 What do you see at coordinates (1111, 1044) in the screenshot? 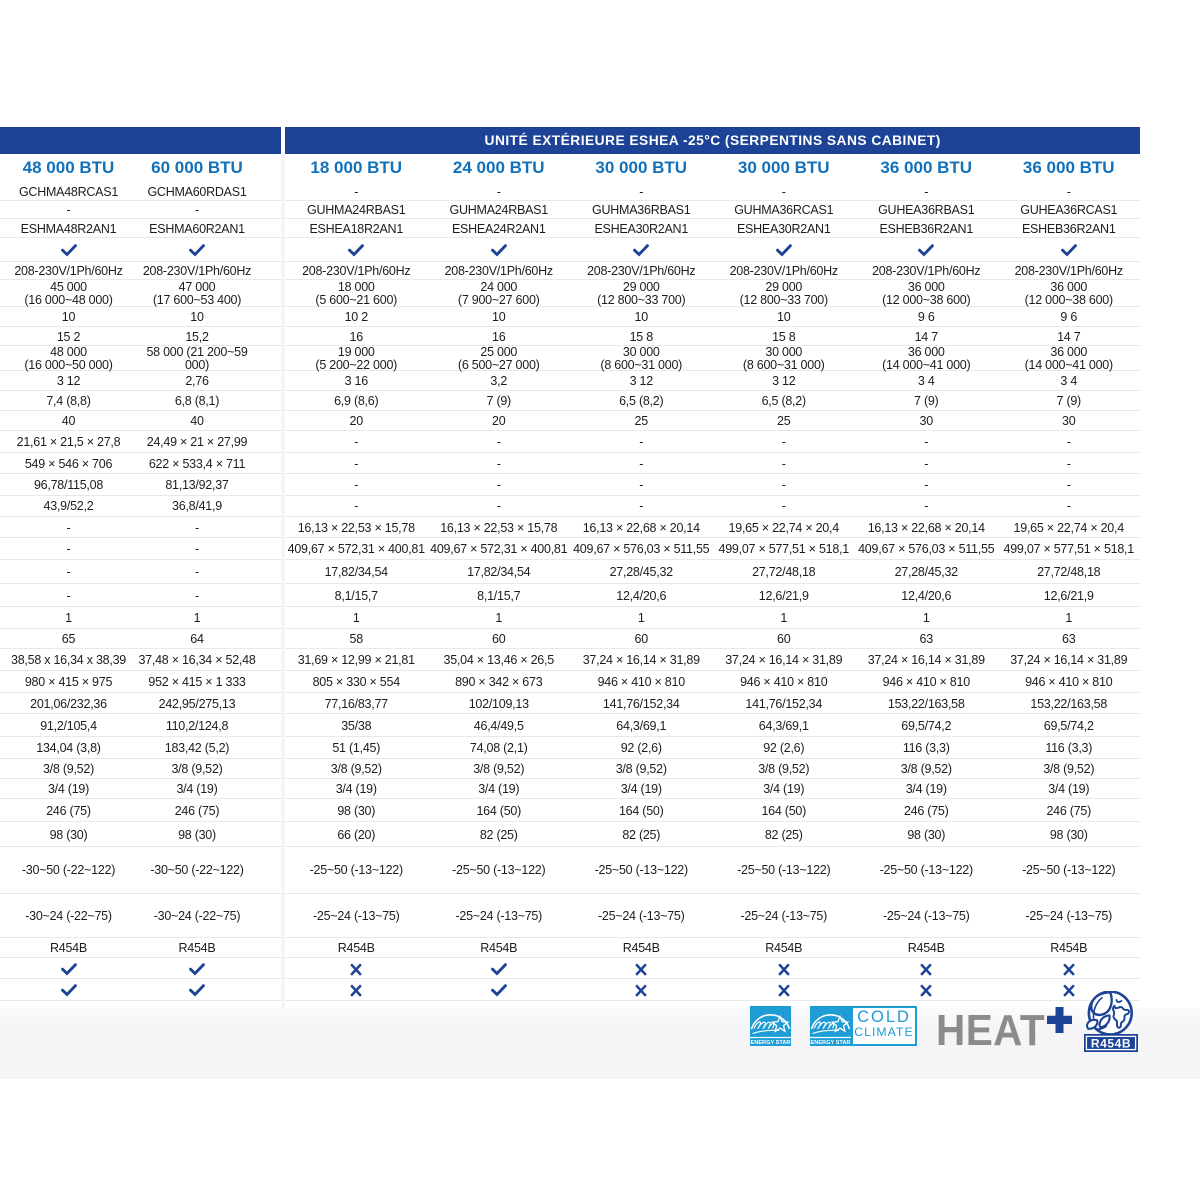
I see `svg-text: R454B` at bounding box center [1111, 1044].